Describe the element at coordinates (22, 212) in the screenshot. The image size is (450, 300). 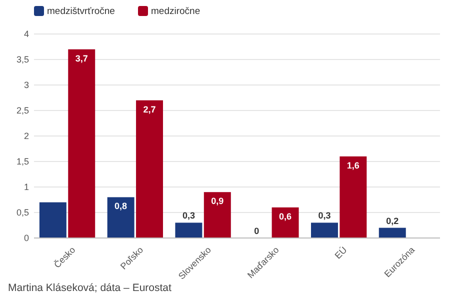
I see `y-tick-label: 0,5` at that location.